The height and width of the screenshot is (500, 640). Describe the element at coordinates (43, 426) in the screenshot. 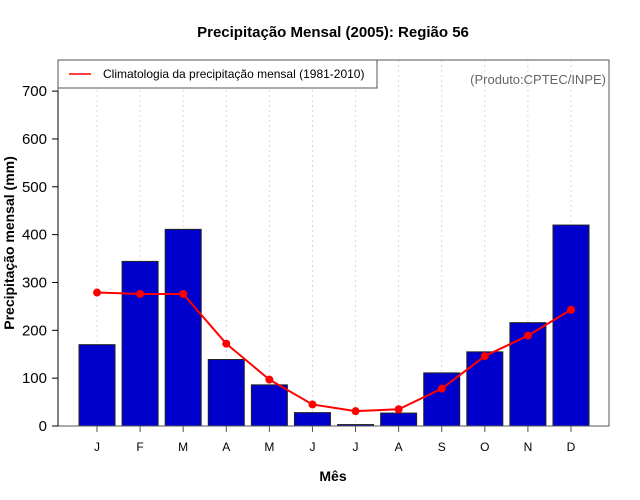

I see `y-tick-label: 0` at that location.